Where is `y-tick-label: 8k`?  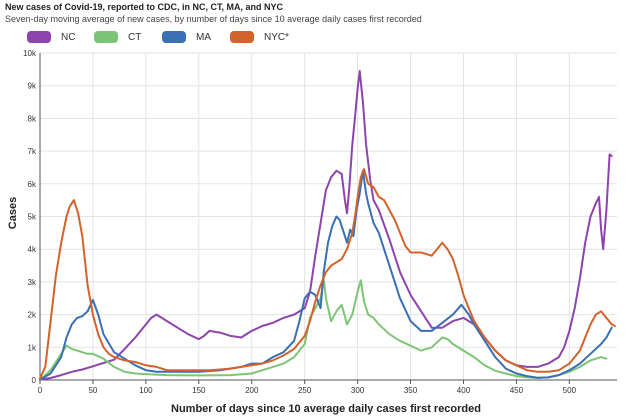
y-tick-label: 8k is located at coordinates (32, 118).